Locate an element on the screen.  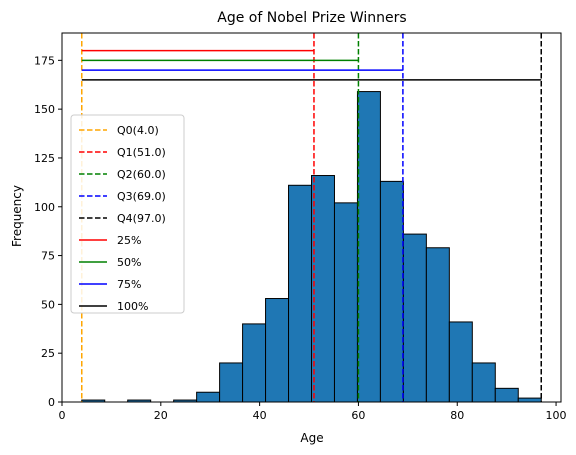
chart-title: Age of Nobel Prize Winners is located at coordinates (311, 18).